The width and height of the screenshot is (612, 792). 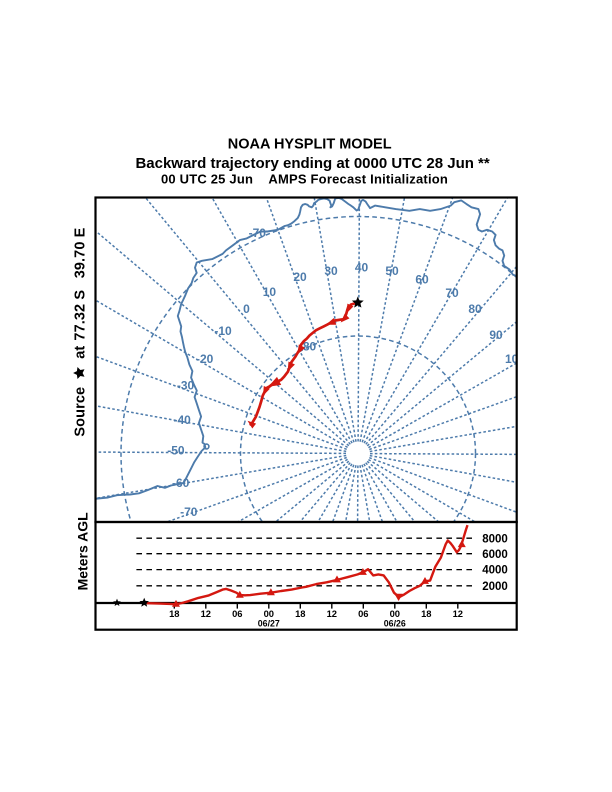 I want to click on svg-text: Source, so click(x=80, y=412).